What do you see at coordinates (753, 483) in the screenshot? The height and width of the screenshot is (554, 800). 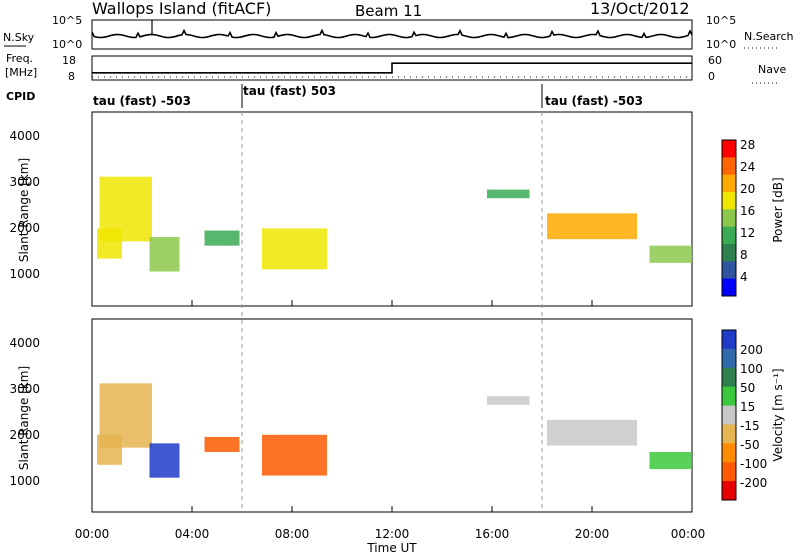 I see `velocity-cbar-tick-m200: -200` at bounding box center [753, 483].